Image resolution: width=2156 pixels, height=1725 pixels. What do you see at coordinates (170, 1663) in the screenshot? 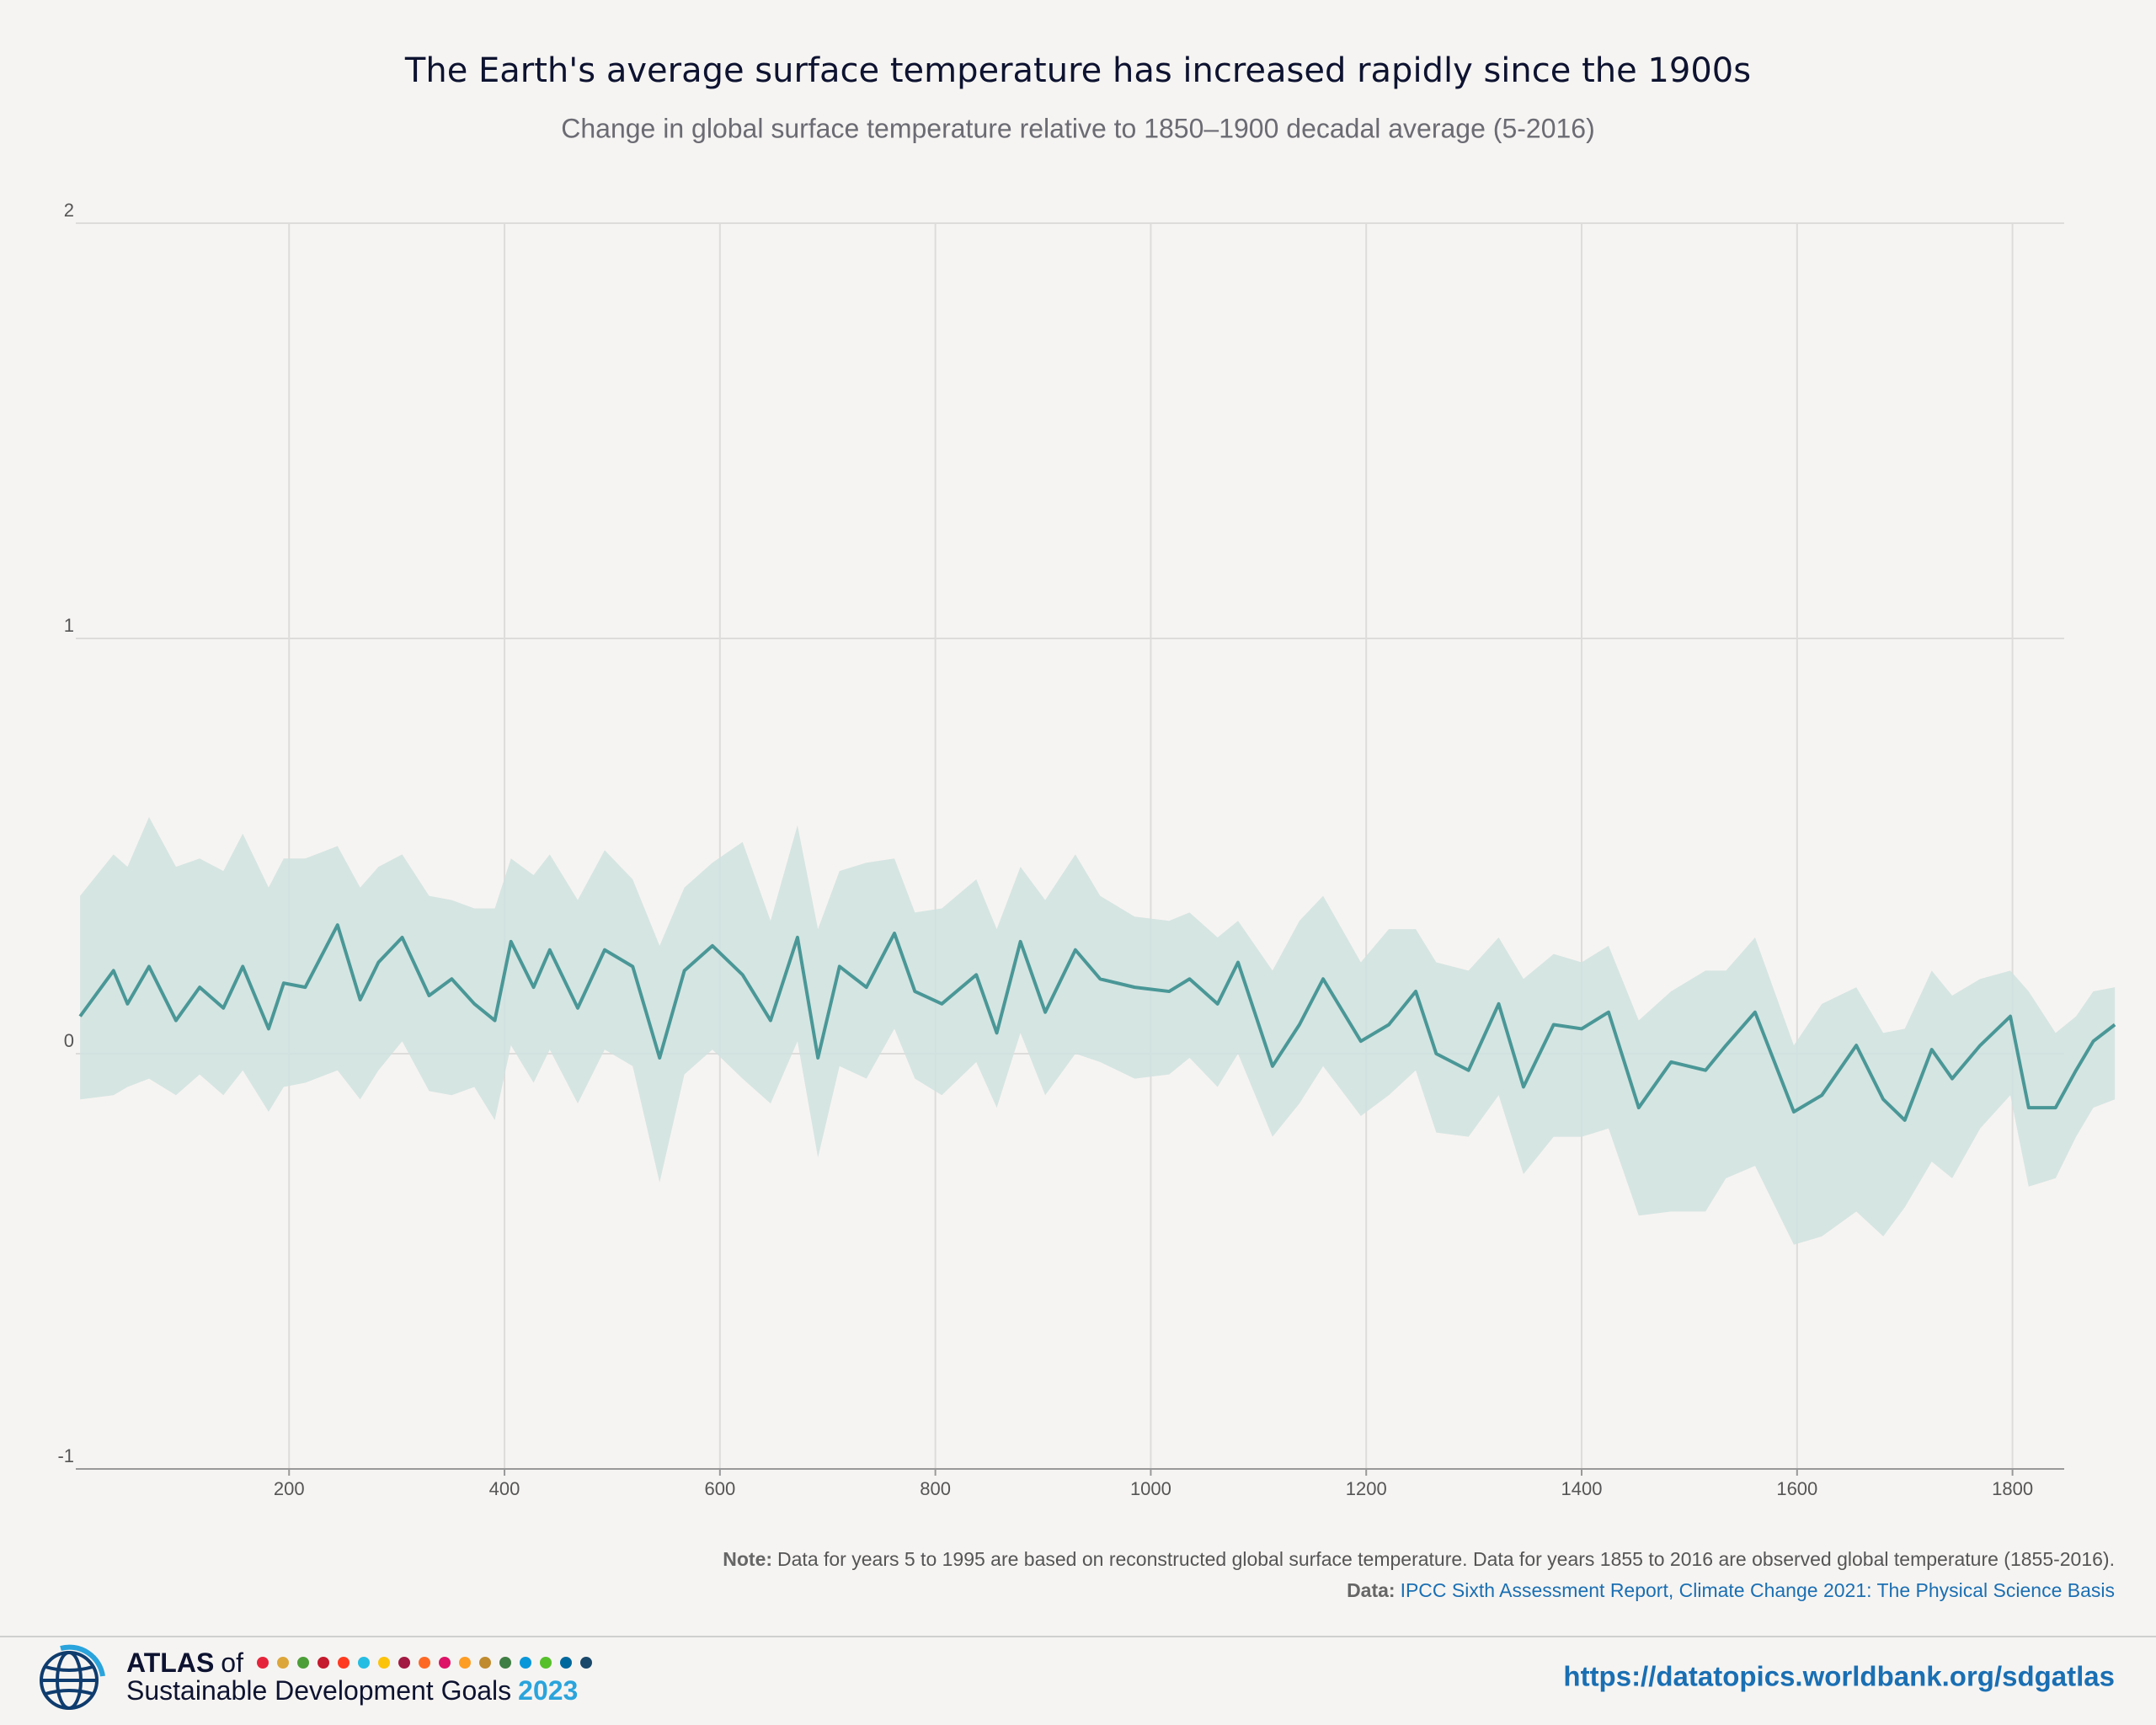
I see `atlas: ATLAS` at bounding box center [170, 1663].